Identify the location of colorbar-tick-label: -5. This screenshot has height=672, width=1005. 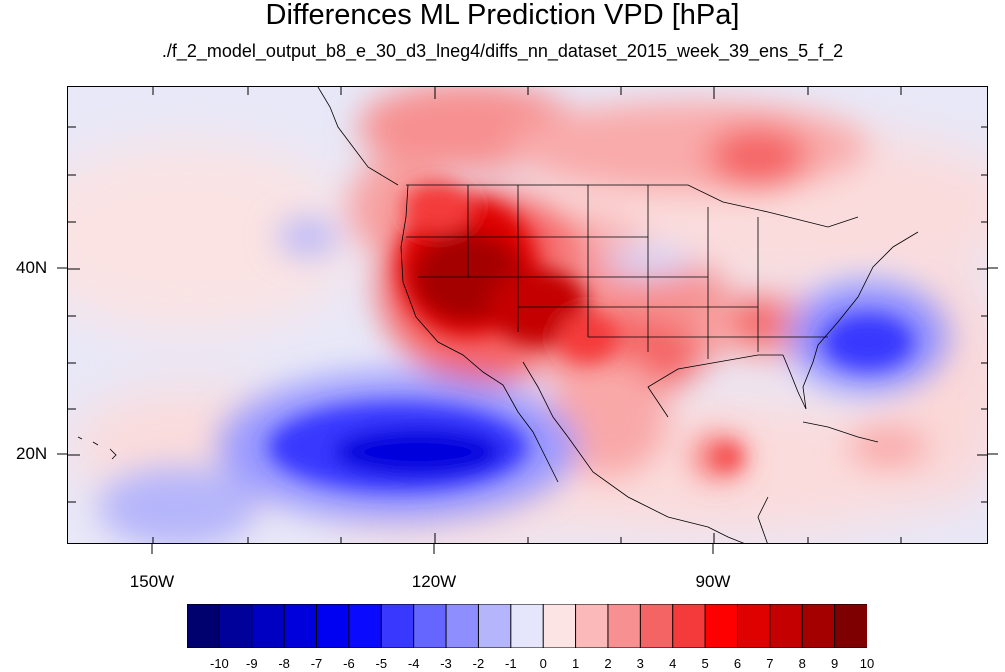
(381, 663).